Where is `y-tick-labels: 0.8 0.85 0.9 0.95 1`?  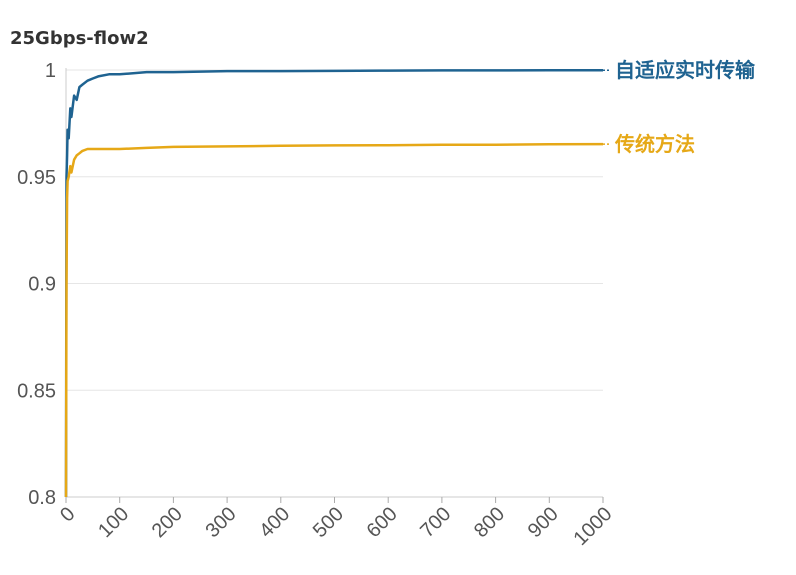 y-tick-labels: 0.8 0.85 0.9 0.95 1 is located at coordinates (36, 284).